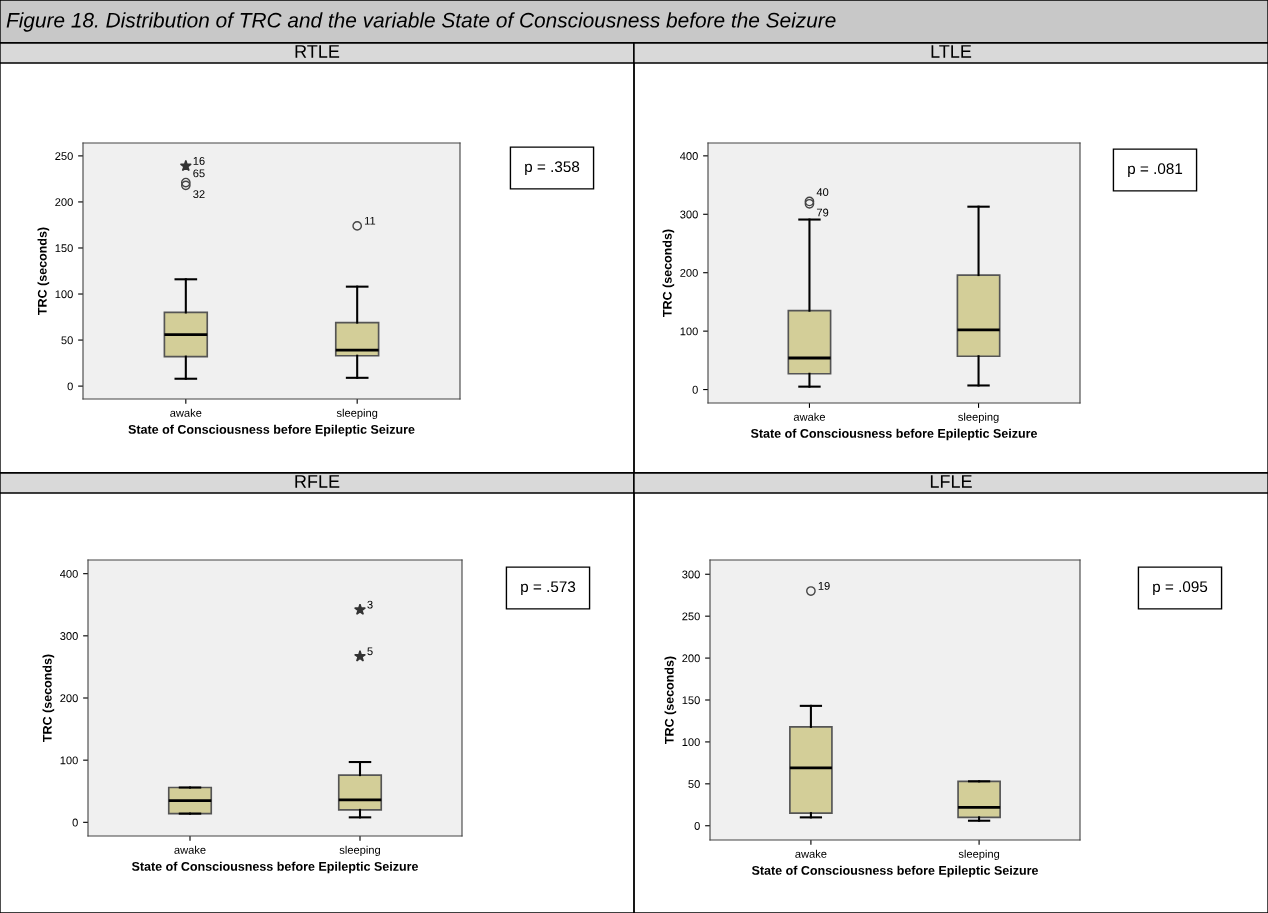 The height and width of the screenshot is (913, 1268). Describe the element at coordinates (822, 212) in the screenshot. I see `annotation: 79` at that location.